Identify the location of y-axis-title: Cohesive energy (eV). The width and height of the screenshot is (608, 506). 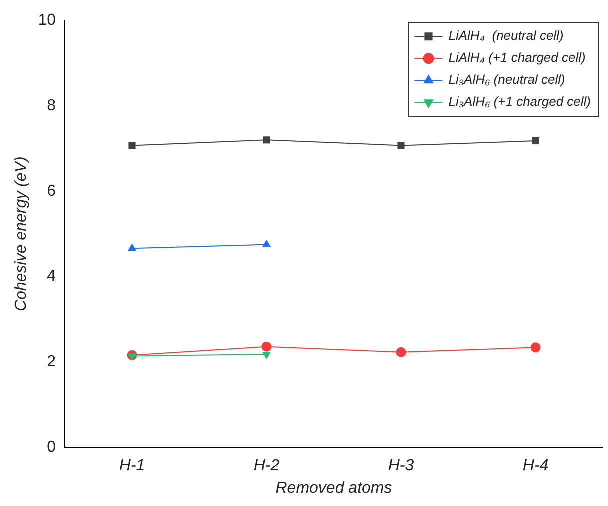
(21, 234).